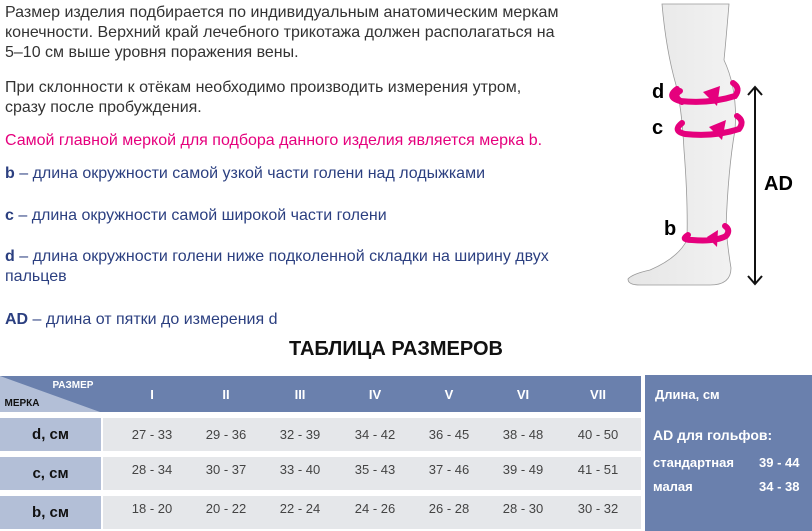 This screenshot has width=812, height=531. I want to click on table-cell: 41 - 51, so click(598, 469).